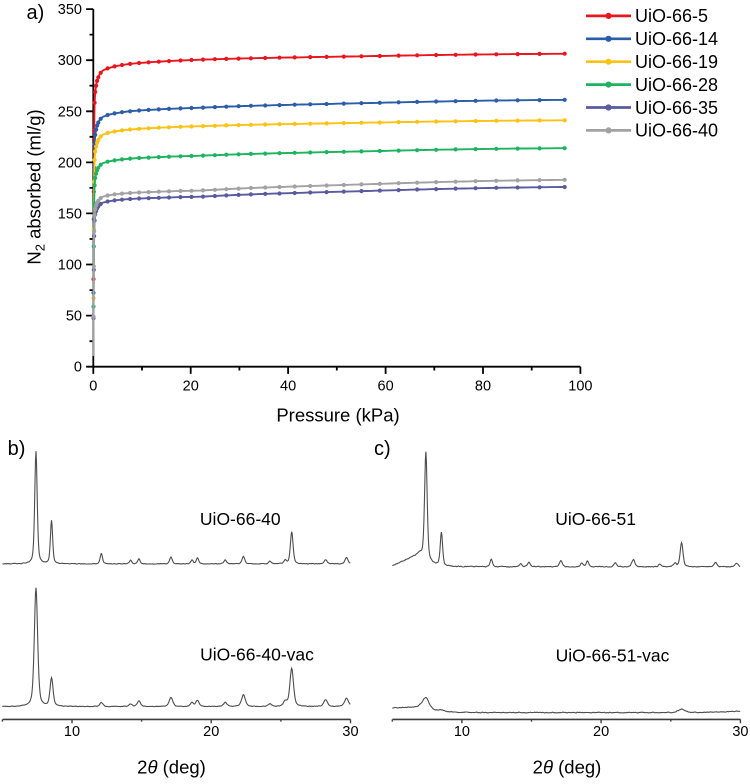 This screenshot has height=784, width=750. I want to click on svg-text: UiO-66-51, so click(595, 519).